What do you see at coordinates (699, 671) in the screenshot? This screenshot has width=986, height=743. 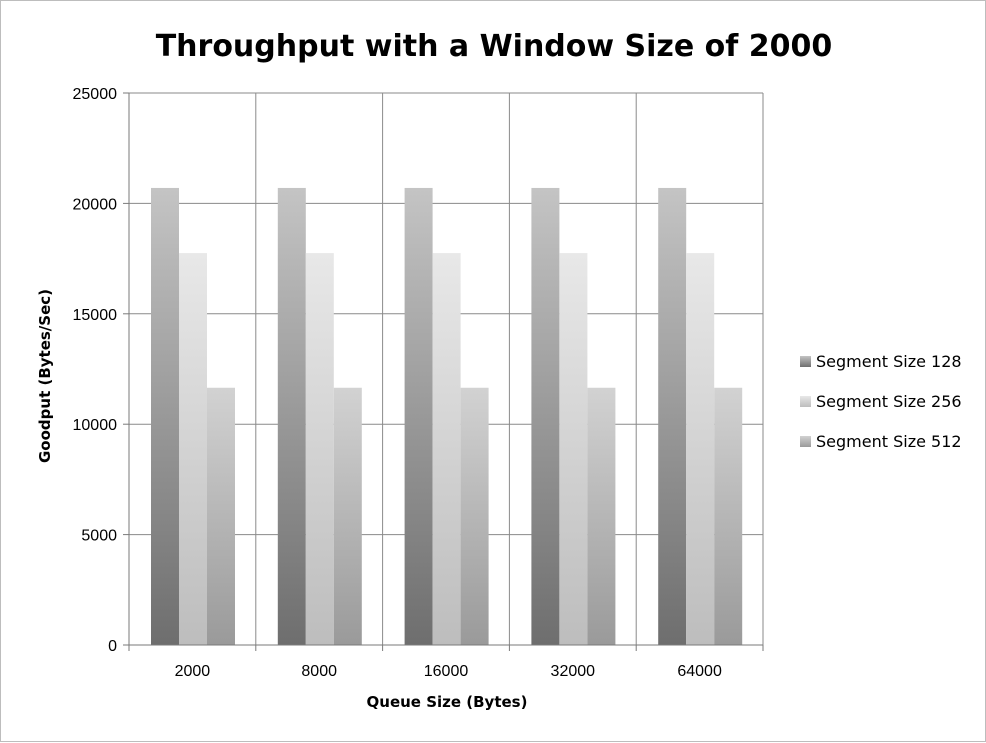 I see `x-tick-label: 64000` at bounding box center [699, 671].